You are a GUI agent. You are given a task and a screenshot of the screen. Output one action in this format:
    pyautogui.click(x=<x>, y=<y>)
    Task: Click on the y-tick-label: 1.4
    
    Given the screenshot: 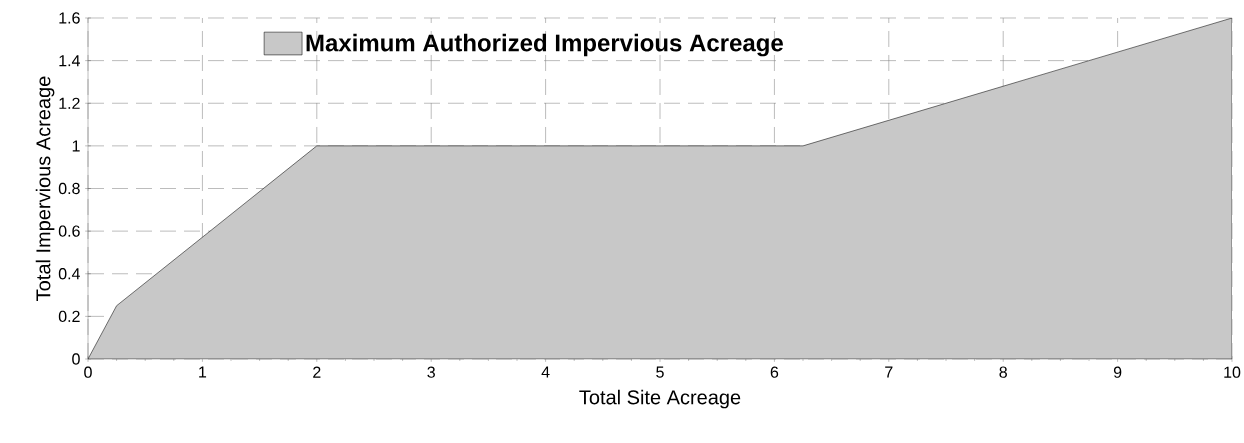 What is the action you would take?
    pyautogui.click(x=69, y=61)
    